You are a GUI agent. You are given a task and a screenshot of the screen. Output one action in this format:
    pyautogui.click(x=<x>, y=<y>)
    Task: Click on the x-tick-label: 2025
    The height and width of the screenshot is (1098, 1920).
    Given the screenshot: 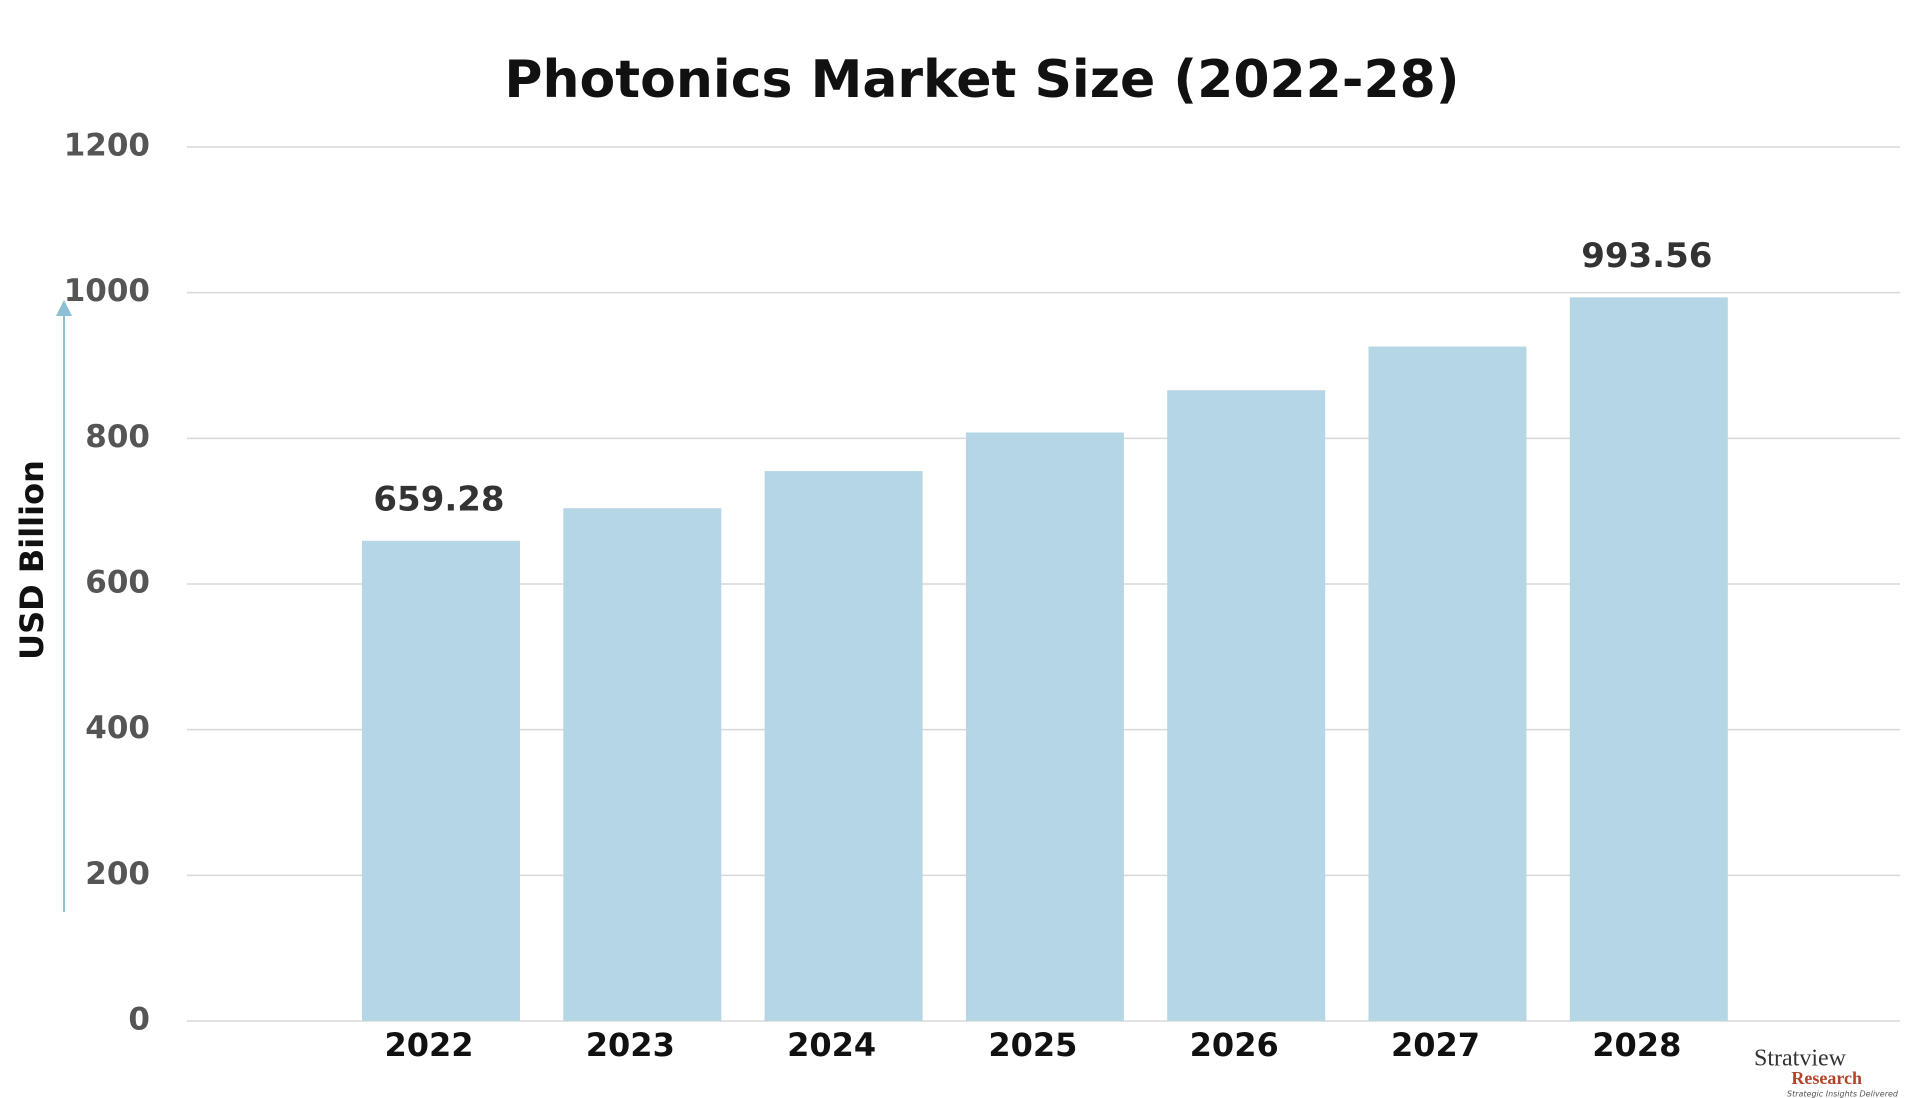 What is the action you would take?
    pyautogui.click(x=1032, y=1045)
    